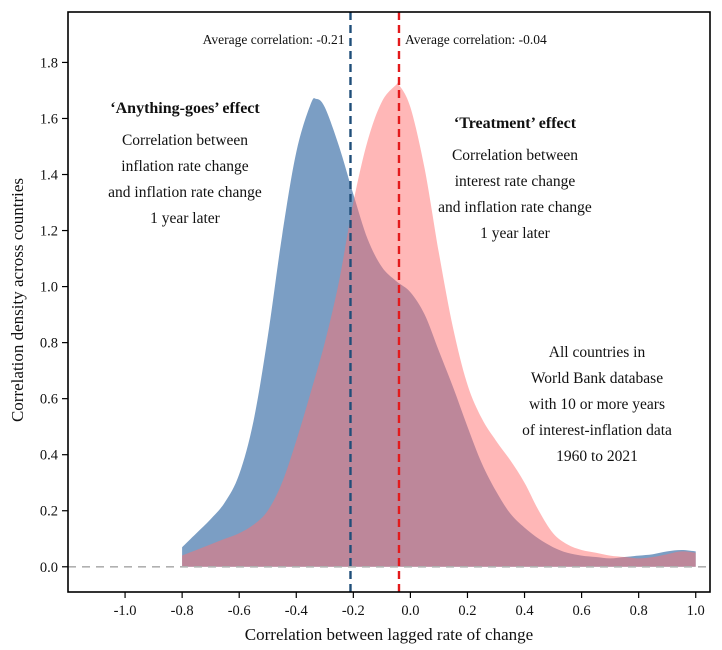  I want to click on y-tick-label: 1.4, so click(49, 176).